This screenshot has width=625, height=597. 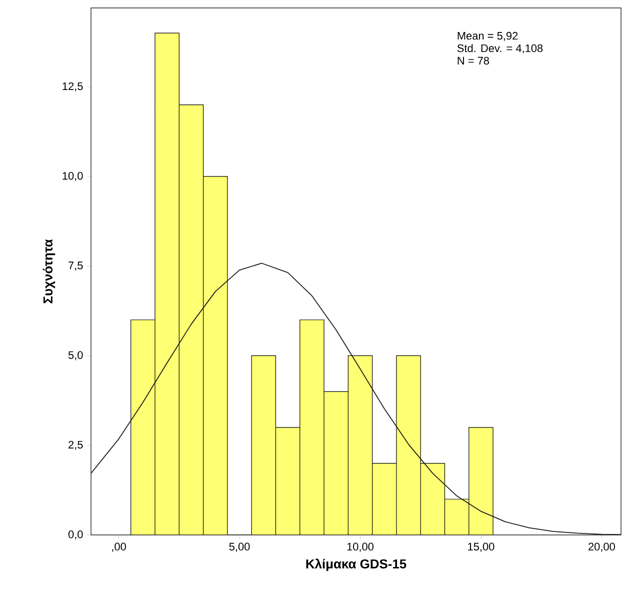 I want to click on x-tick-label: 20,00, so click(x=601, y=547).